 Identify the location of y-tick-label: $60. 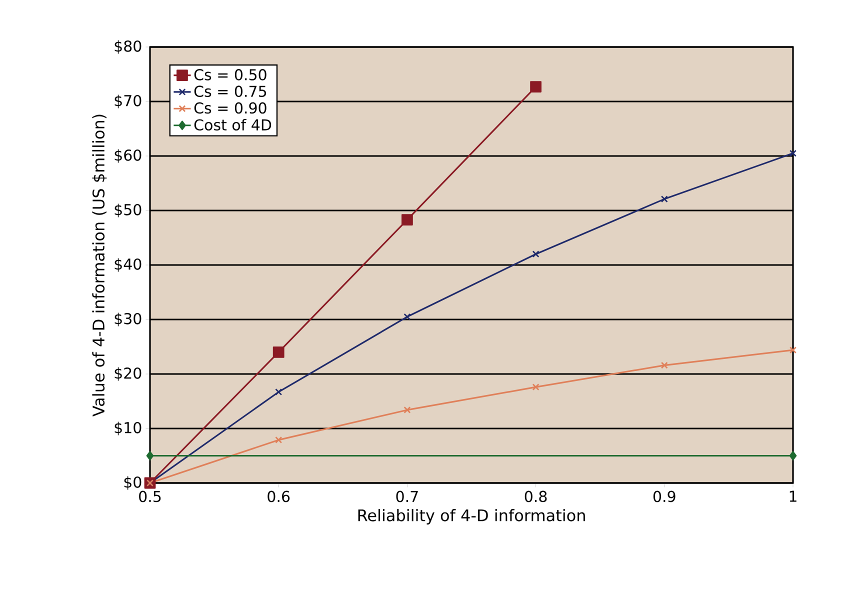
(128, 156).